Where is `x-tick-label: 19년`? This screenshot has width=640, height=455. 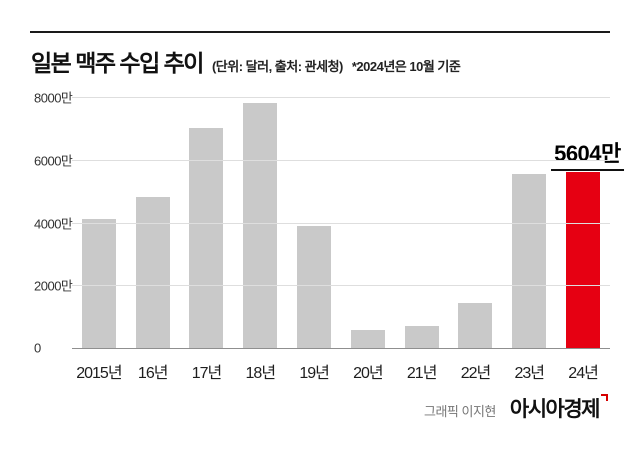 x-tick-label: 19년 is located at coordinates (314, 373).